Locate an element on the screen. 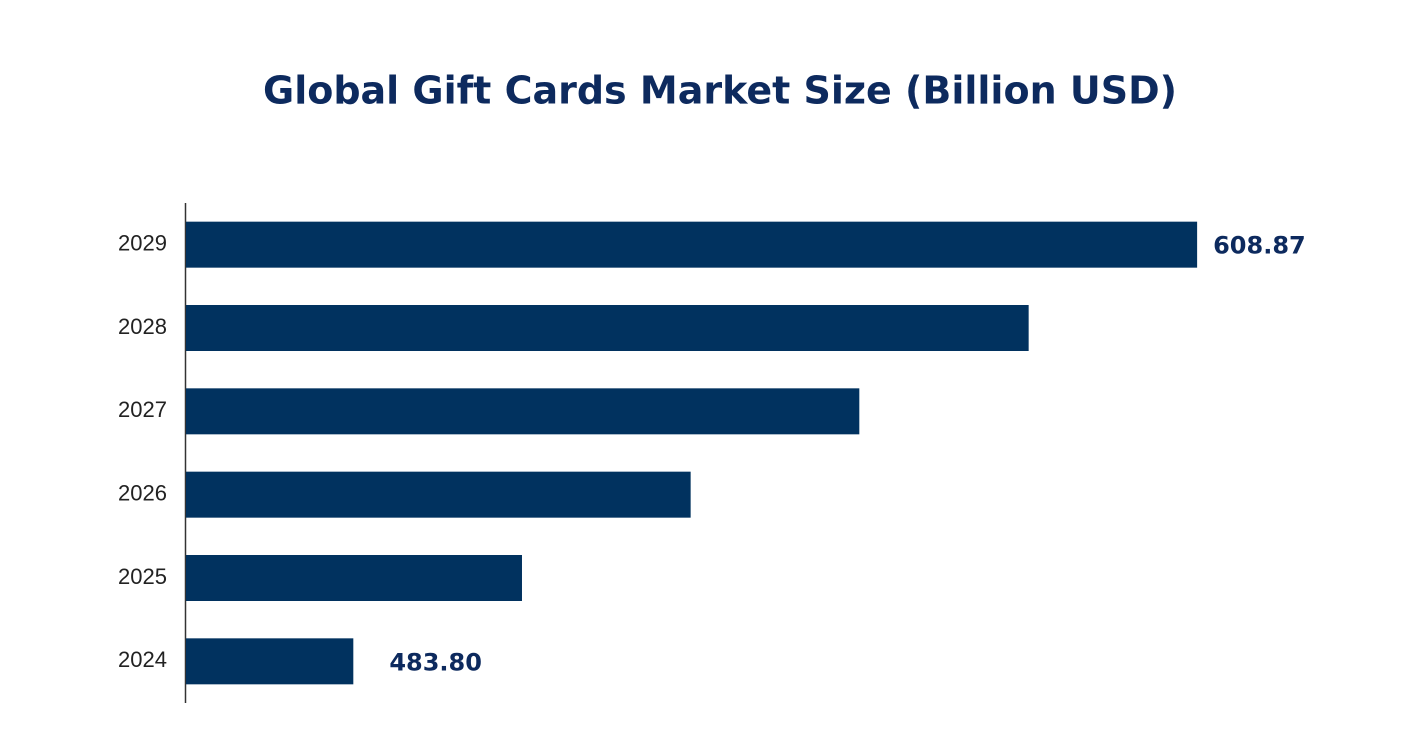 The image size is (1416, 735). y-tick-label: 2024 is located at coordinates (142, 659).